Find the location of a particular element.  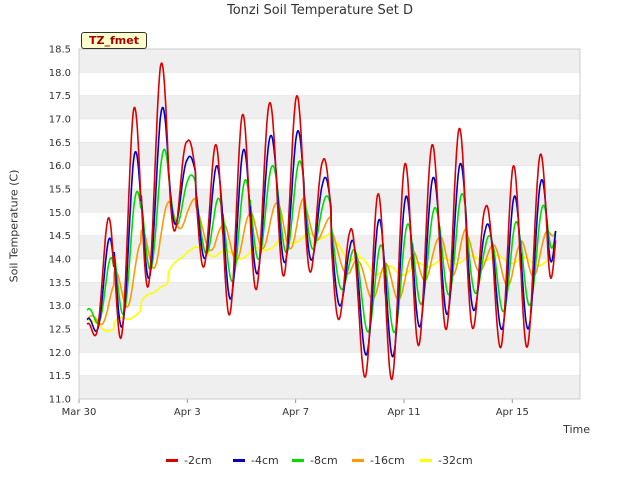

legend: -2cm -4cm -8cm -16cm -32cm is located at coordinates (320, 461).